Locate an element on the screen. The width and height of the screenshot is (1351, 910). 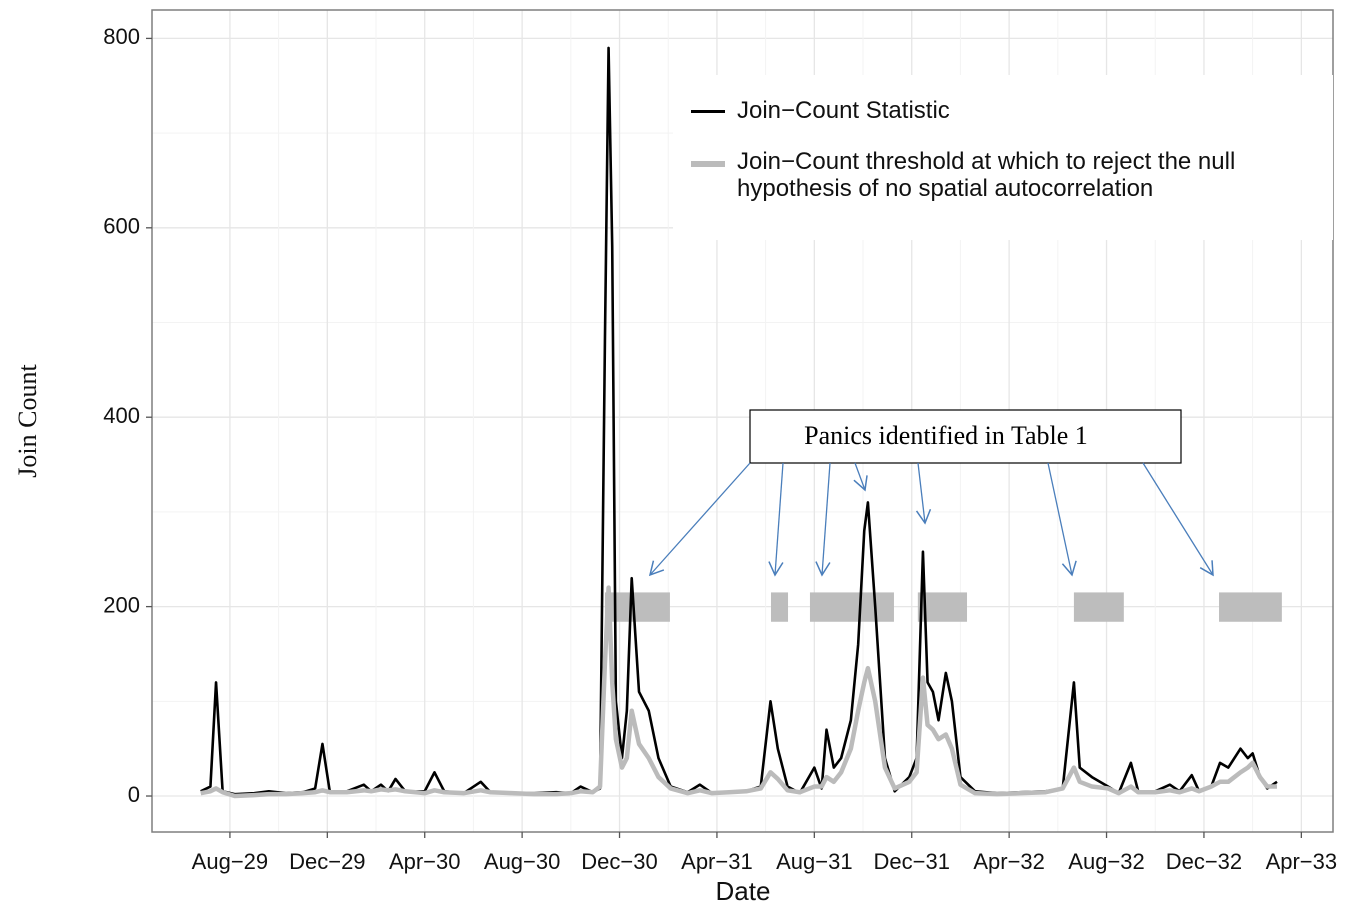
annotation-box is located at coordinates (965, 436).